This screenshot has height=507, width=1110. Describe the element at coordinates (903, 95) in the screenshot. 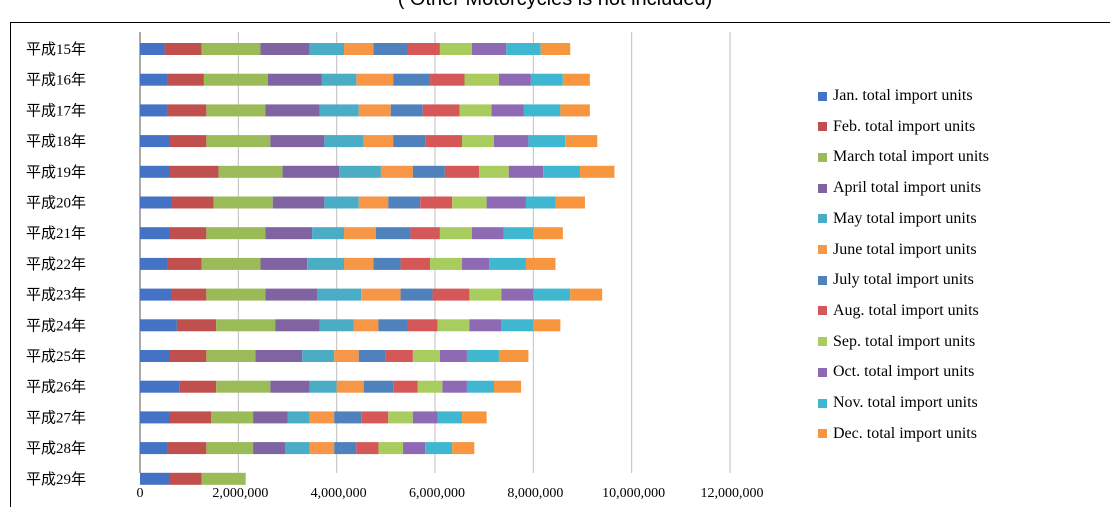

I see `legend-label: Jan. total import units` at that location.